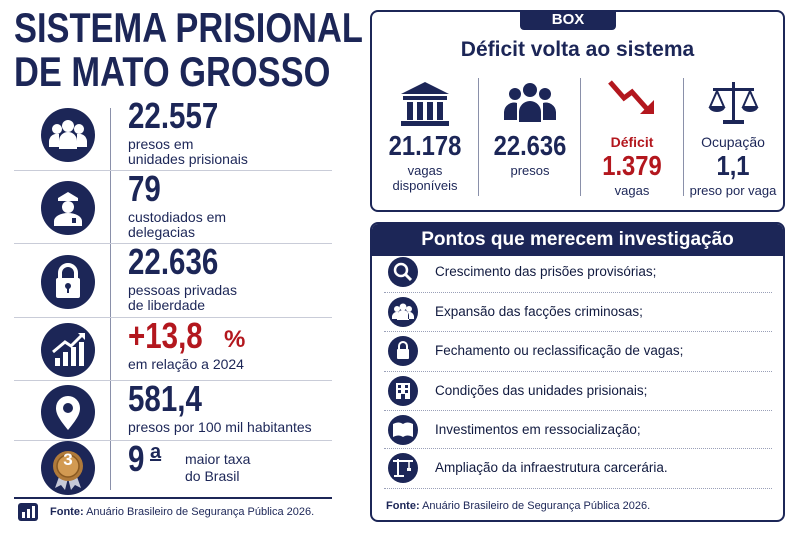 The image size is (800, 533). I want to click on badge: 3, so click(68, 459).